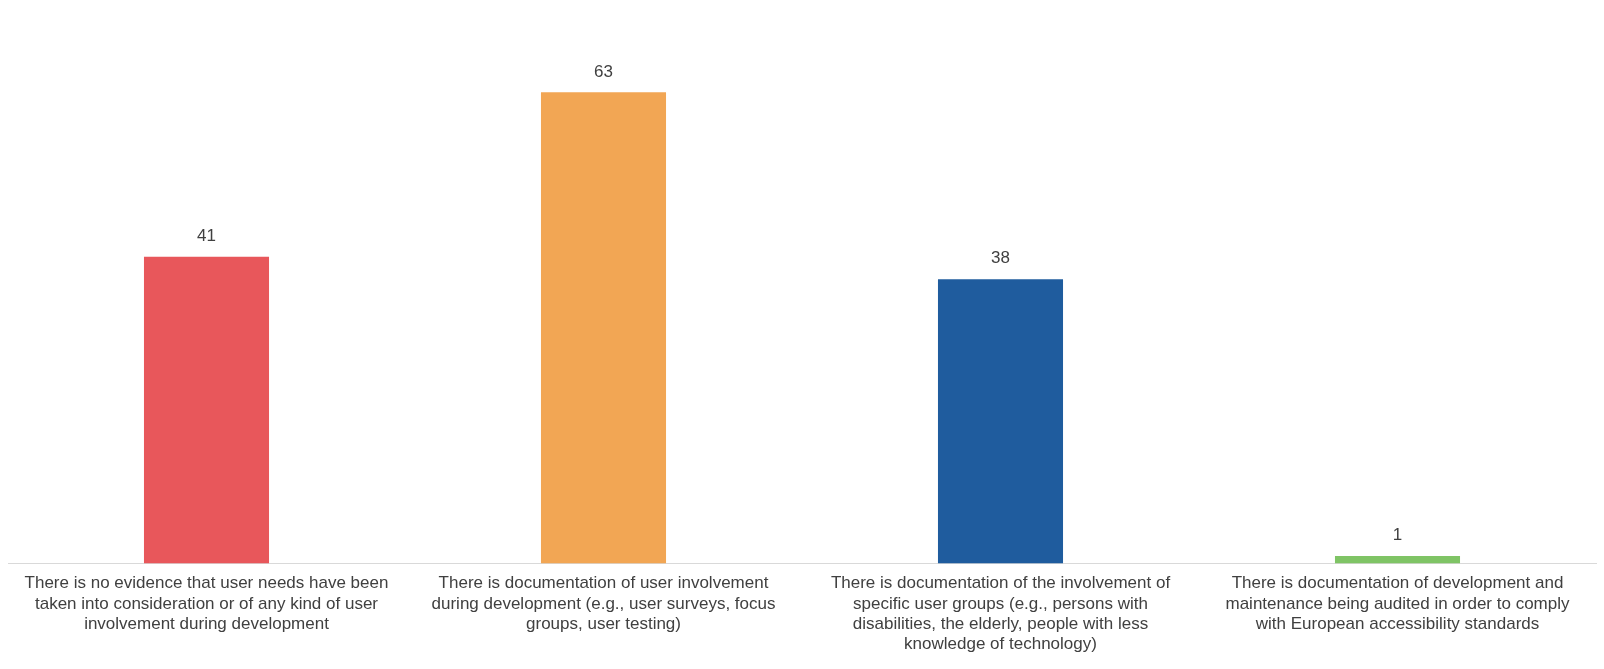  What do you see at coordinates (603, 603) in the screenshot?
I see `x-tick-label: There is documentation of user involvement during development (e.g., user surveys, focus groups, user testing)` at bounding box center [603, 603].